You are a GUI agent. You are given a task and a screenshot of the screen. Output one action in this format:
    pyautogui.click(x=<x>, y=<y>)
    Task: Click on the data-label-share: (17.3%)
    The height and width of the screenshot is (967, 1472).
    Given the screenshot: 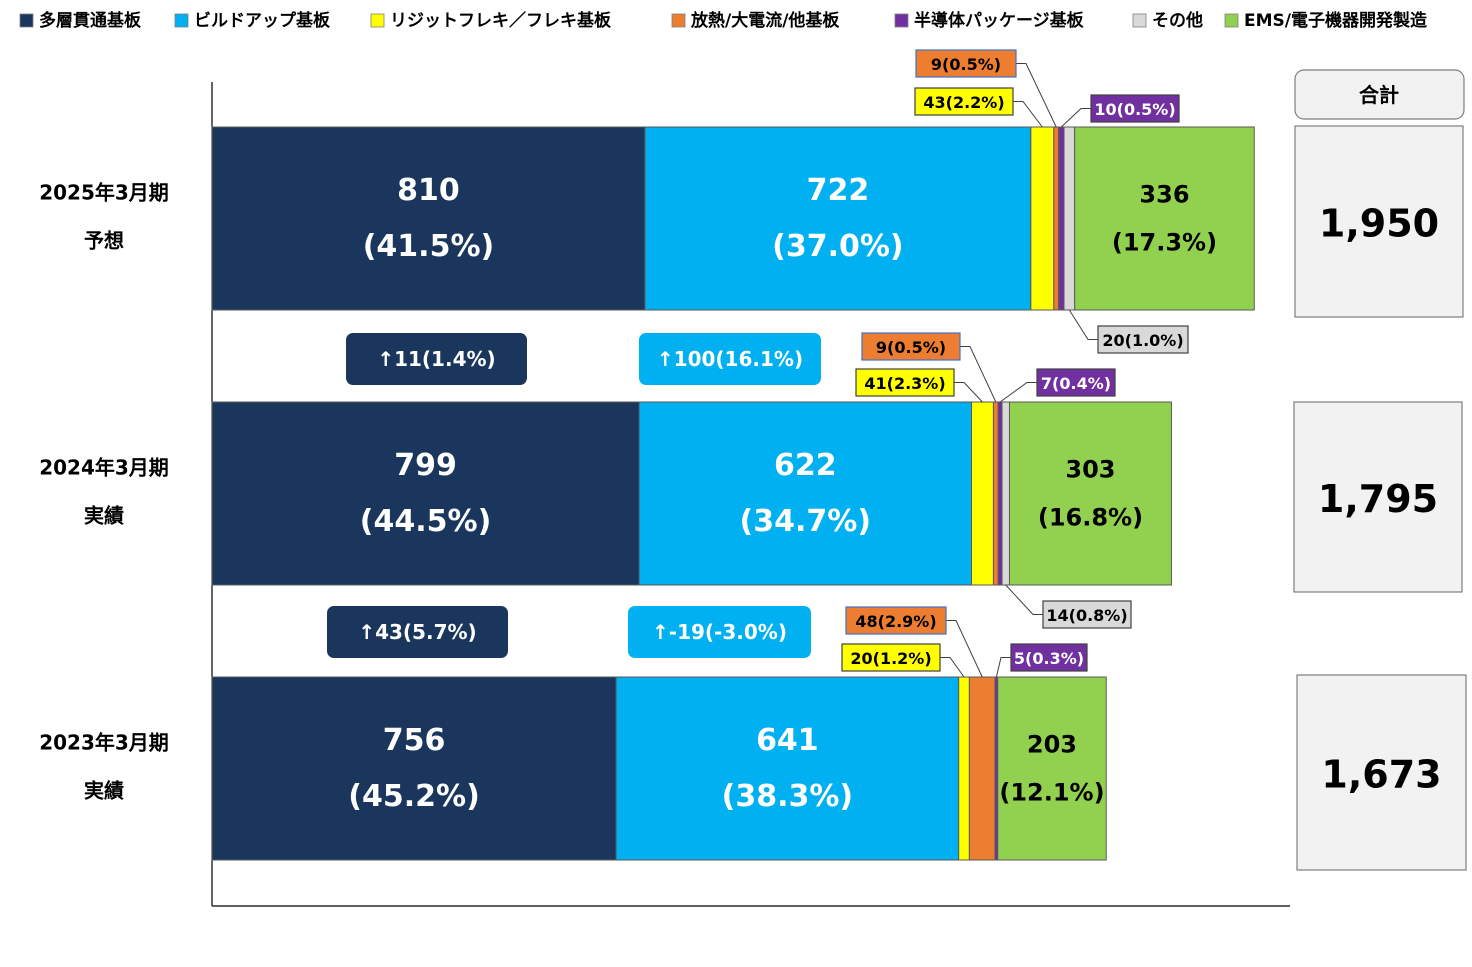 What is the action you would take?
    pyautogui.click(x=1164, y=243)
    